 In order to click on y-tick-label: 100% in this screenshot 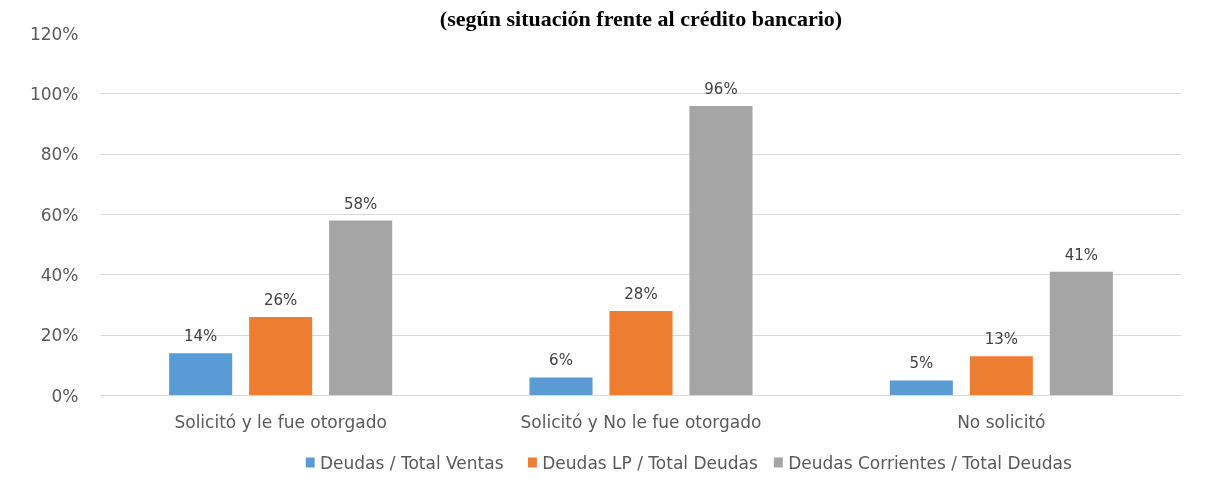, I will do `click(54, 93)`.